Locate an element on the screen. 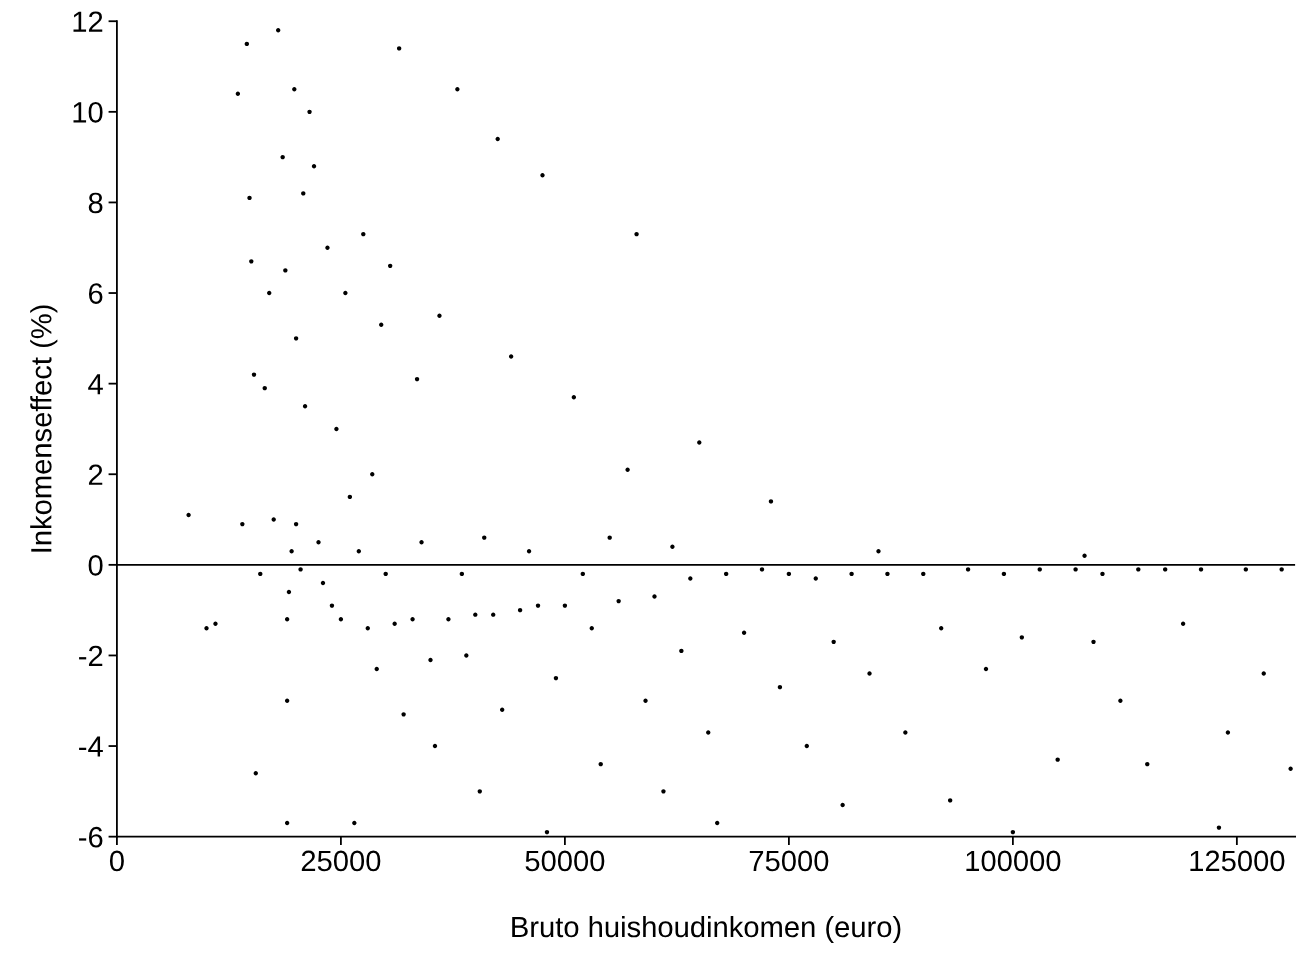  y-tick-label: 12 is located at coordinates (88, 21).